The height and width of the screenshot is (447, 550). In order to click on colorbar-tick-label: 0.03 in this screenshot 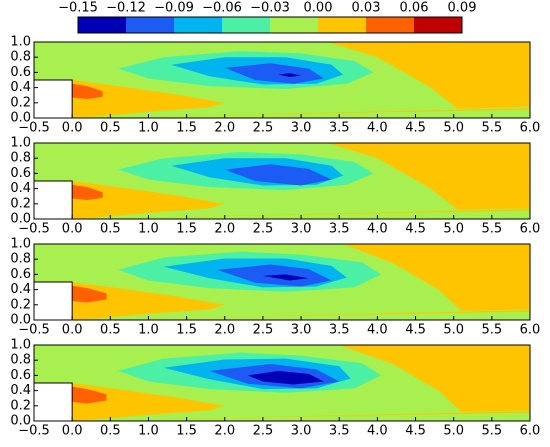, I will do `click(366, 8)`.